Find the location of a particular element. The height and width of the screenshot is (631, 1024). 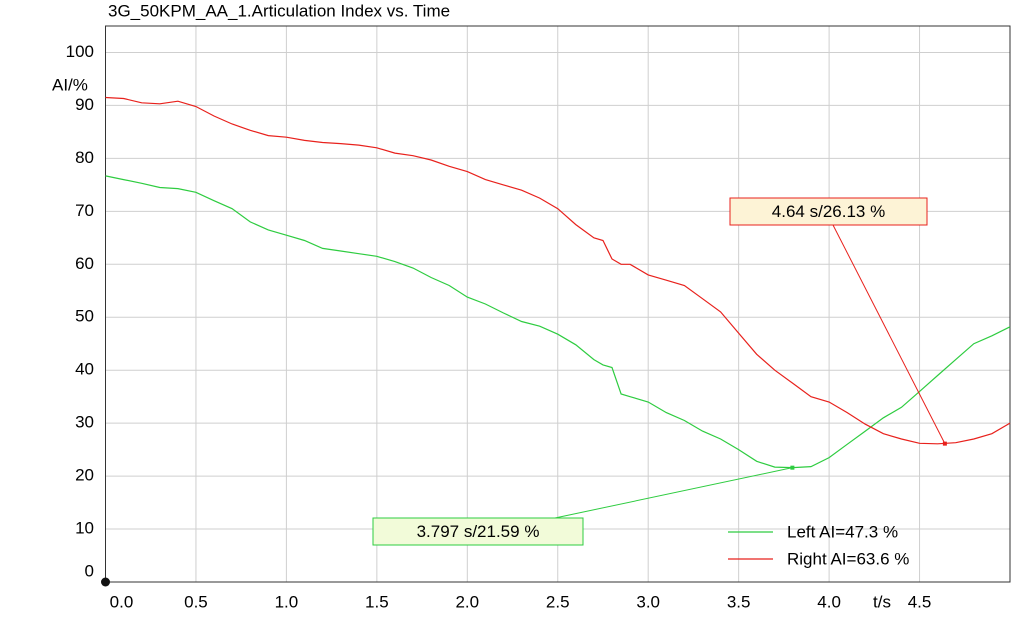

y-tick-label: 60 is located at coordinates (84, 263).